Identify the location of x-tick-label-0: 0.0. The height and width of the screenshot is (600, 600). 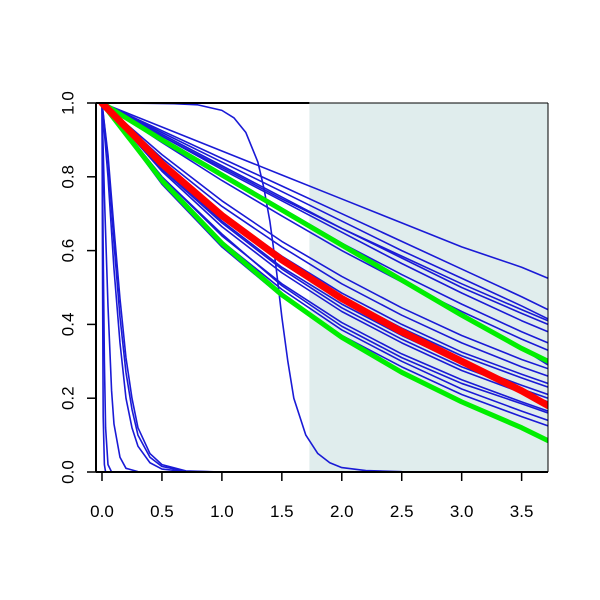
(102, 511).